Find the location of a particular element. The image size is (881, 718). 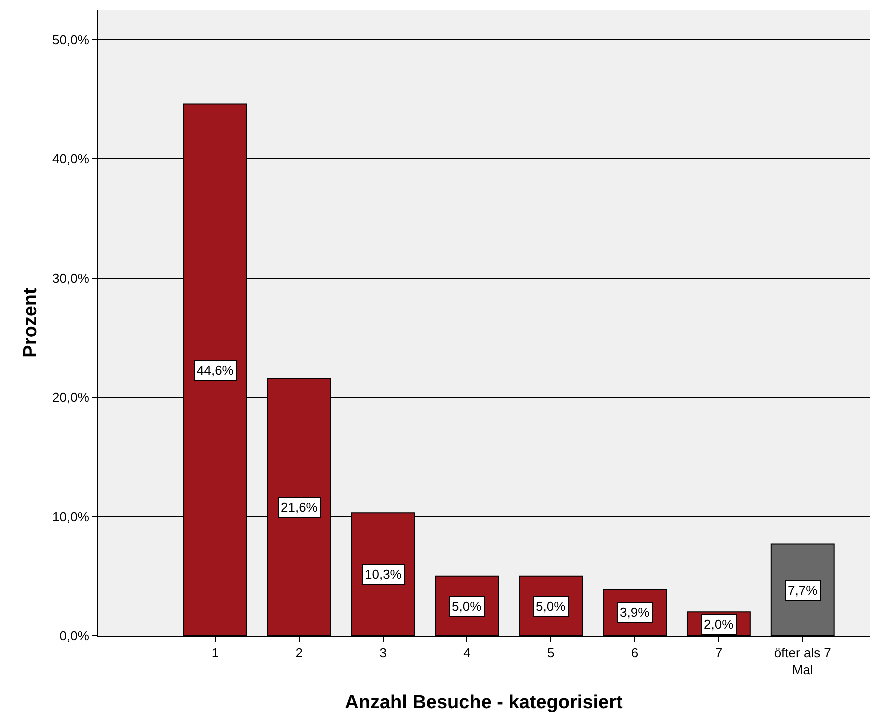

data-label: 21,6% is located at coordinates (299, 507).